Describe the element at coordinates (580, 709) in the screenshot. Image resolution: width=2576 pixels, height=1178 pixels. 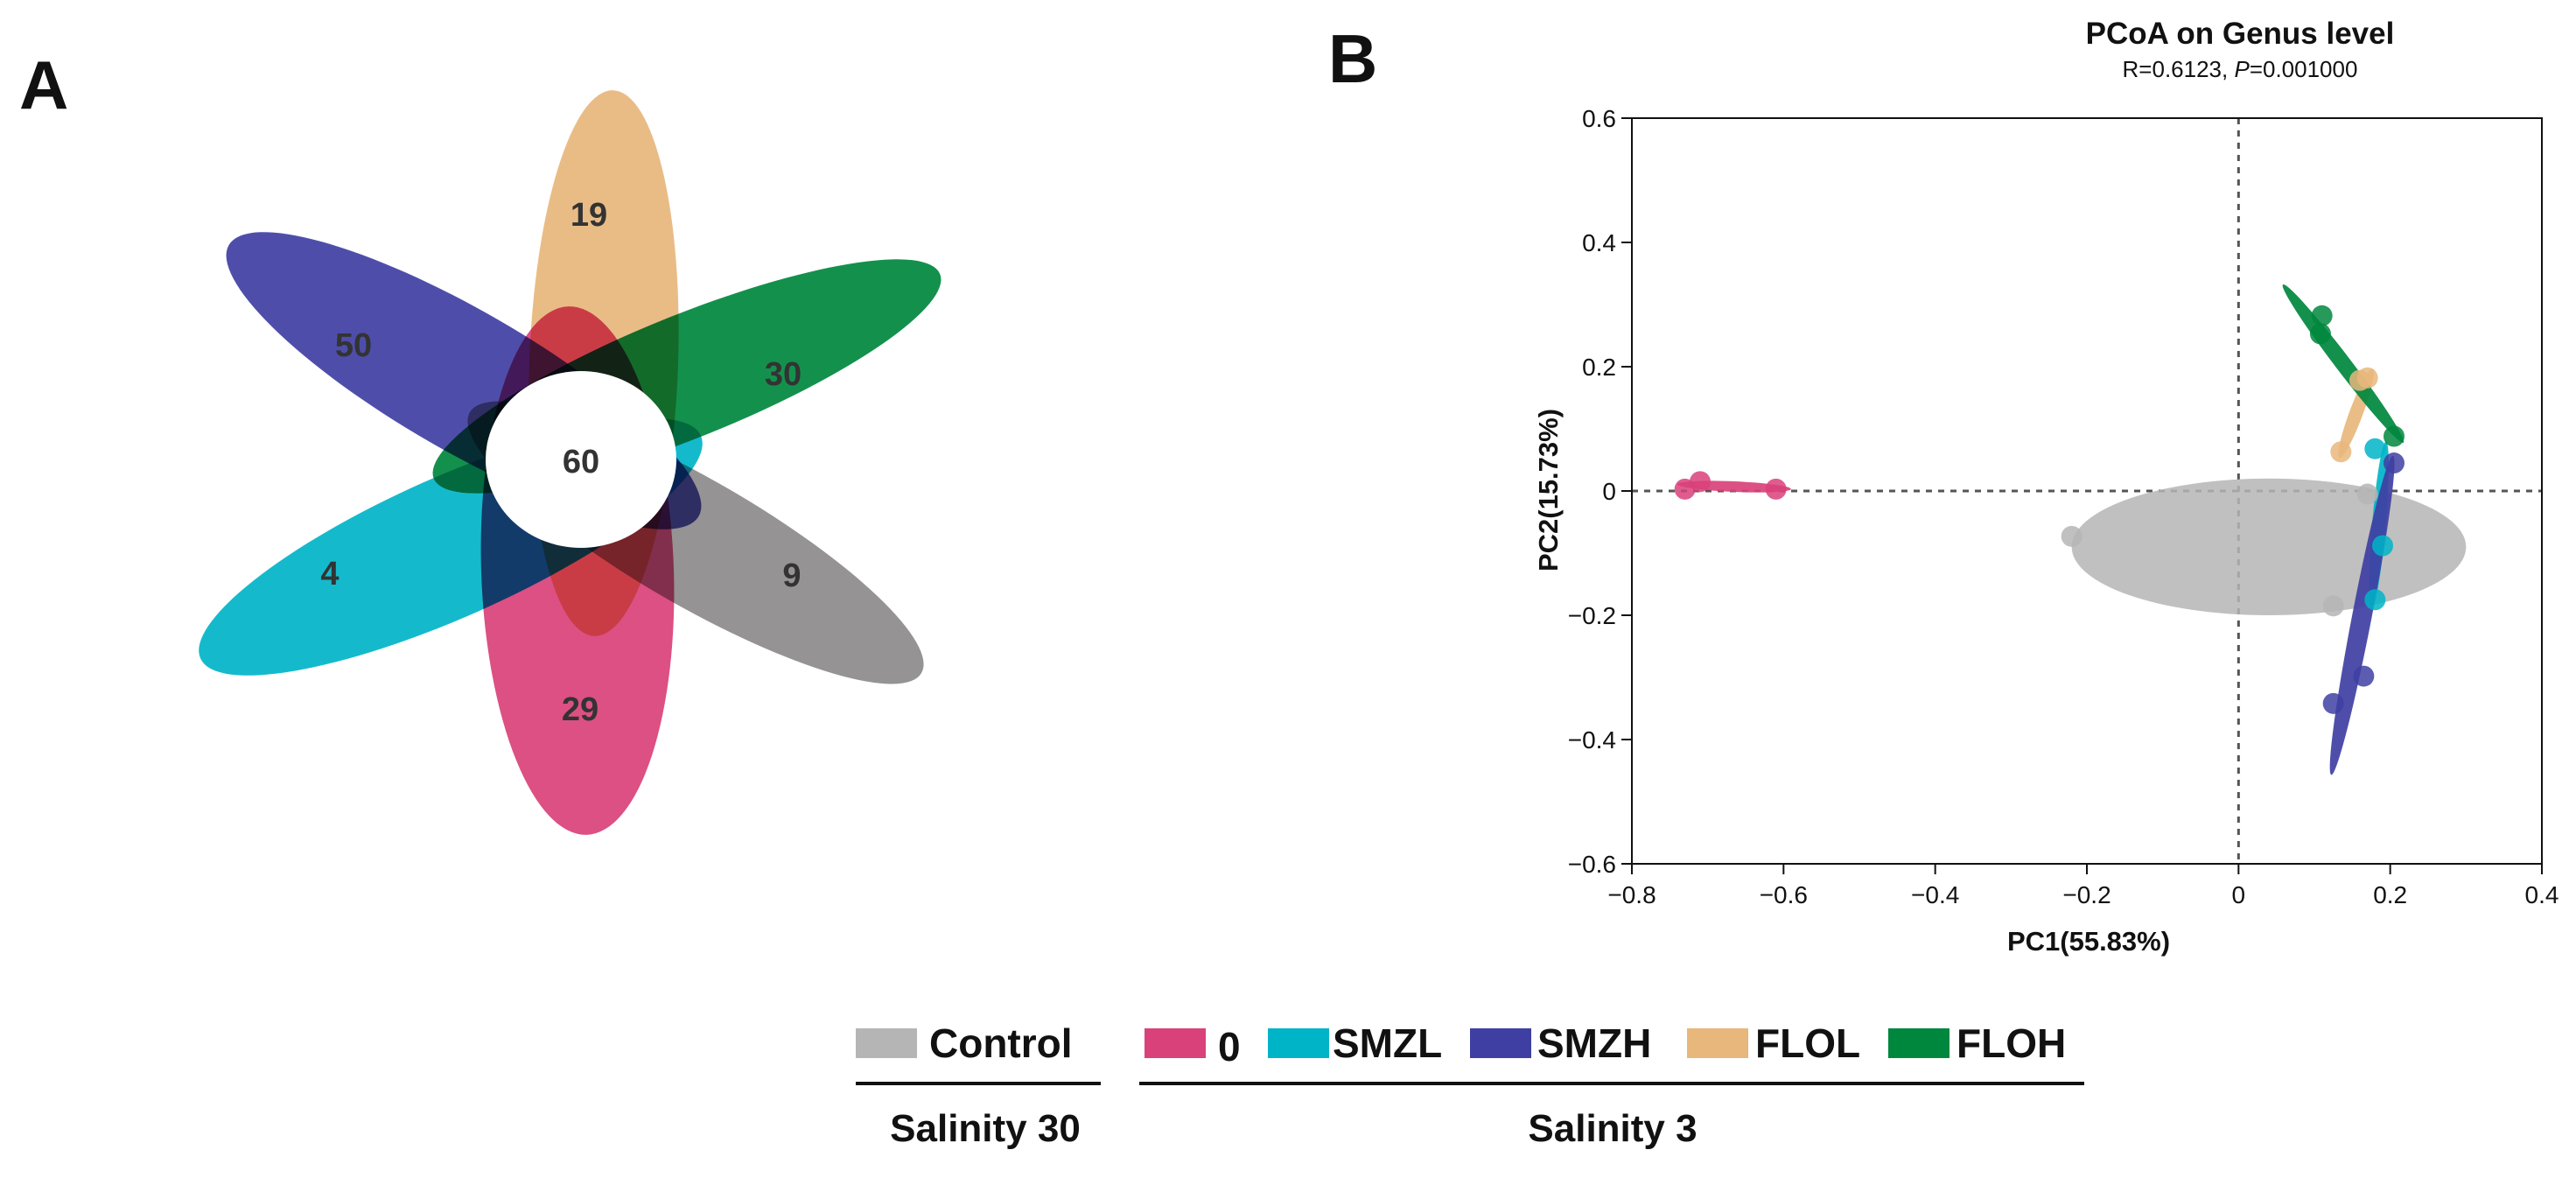
I see `venn-label-0: 29` at that location.